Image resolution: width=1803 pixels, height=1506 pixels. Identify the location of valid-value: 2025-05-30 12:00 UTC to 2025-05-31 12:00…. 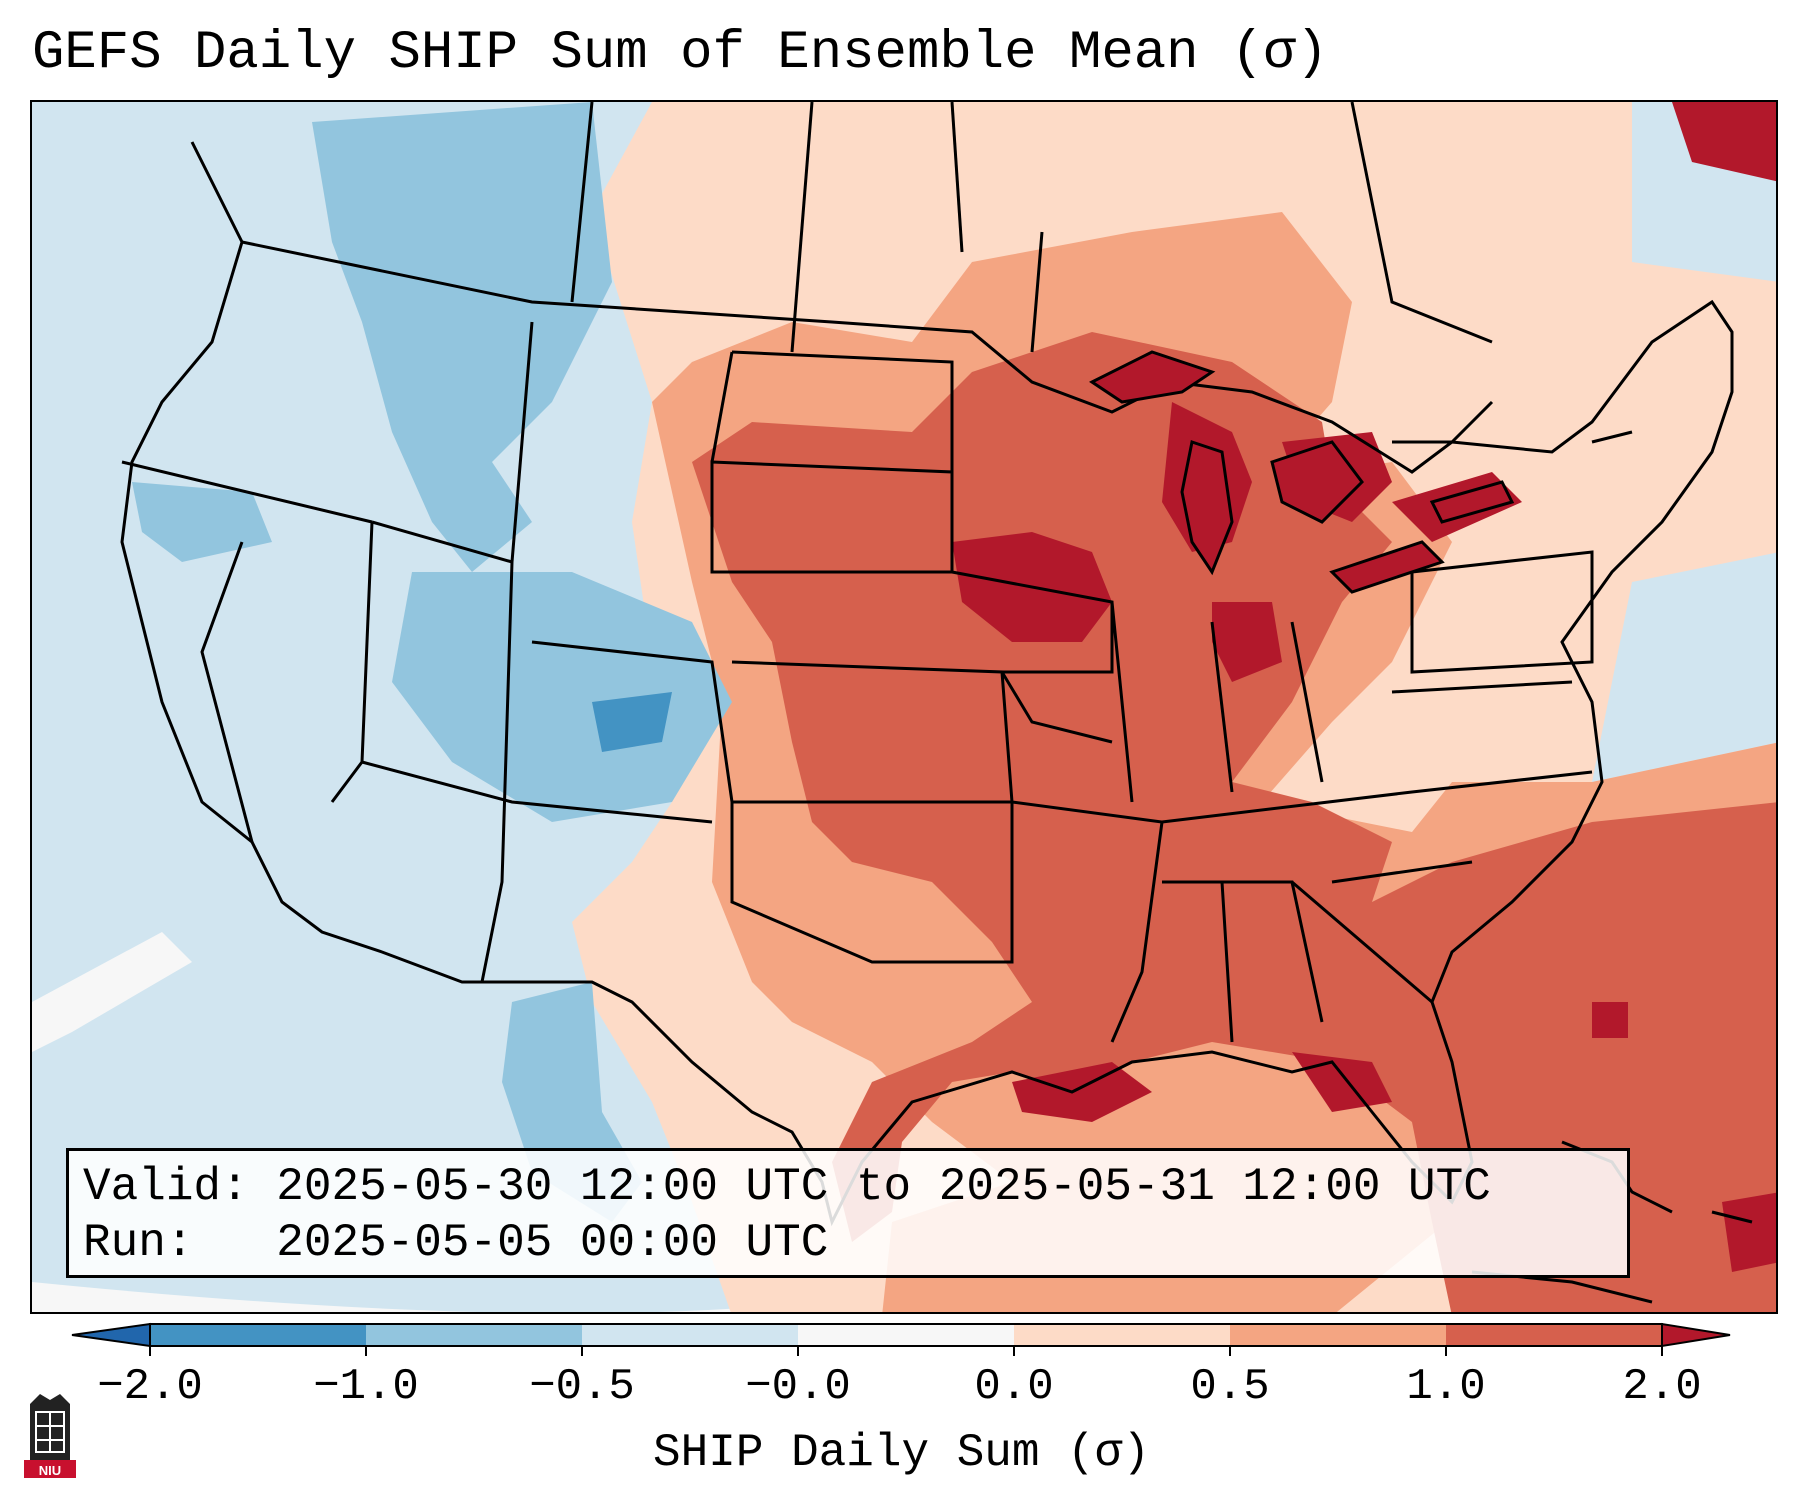
(883, 1187).